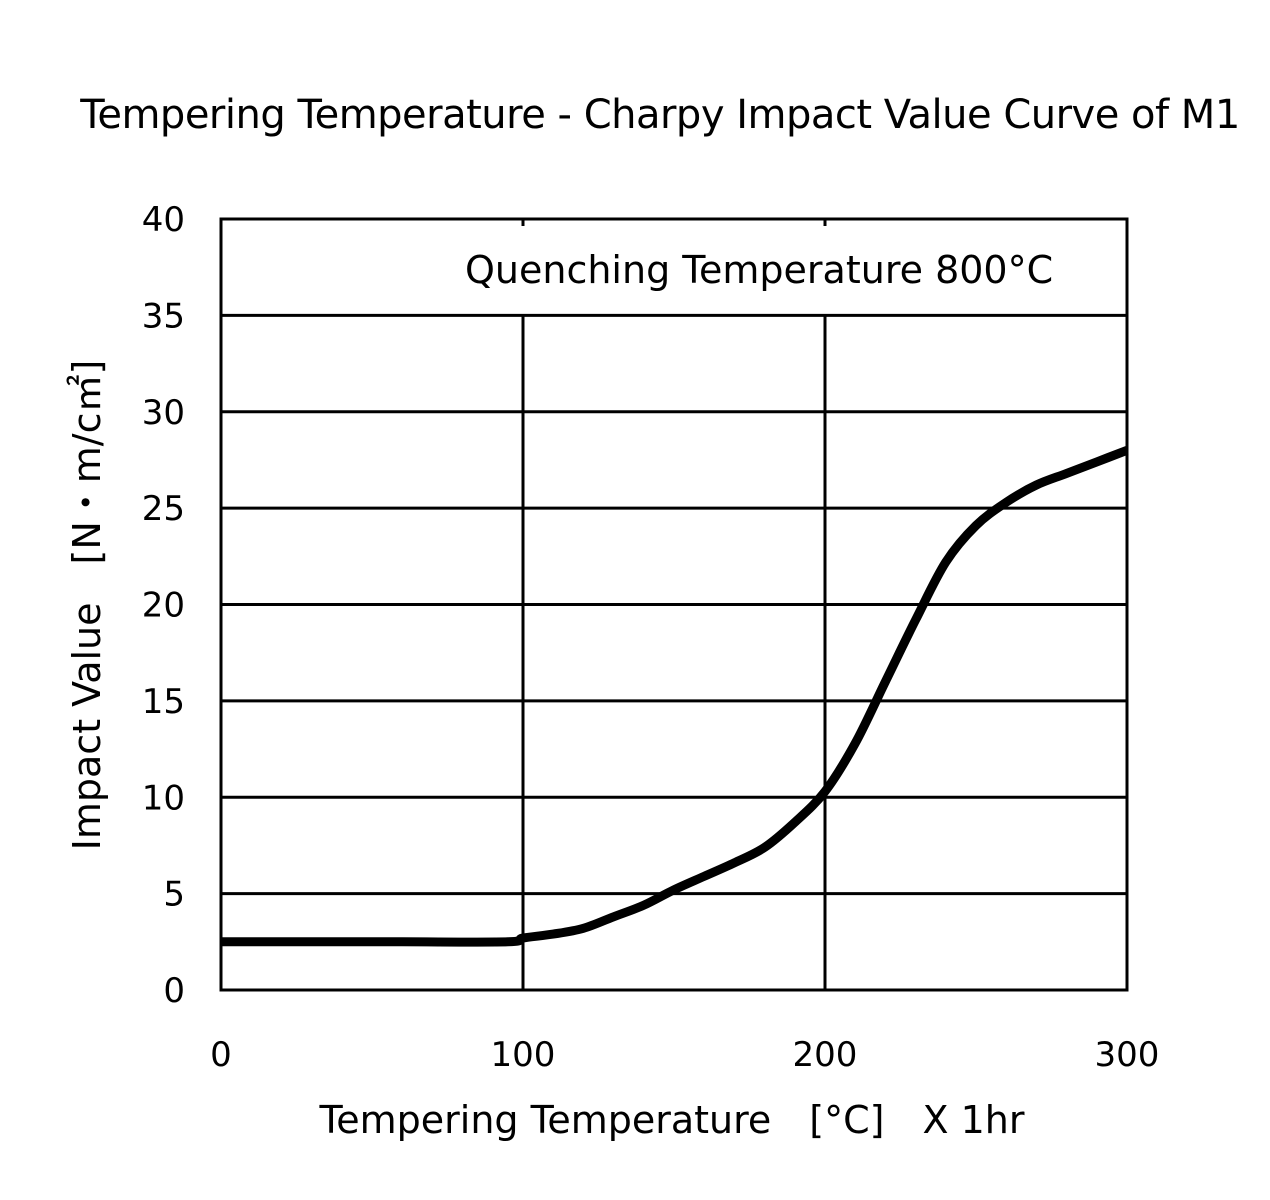  I want to click on x-tick-label: 200, so click(825, 1055).